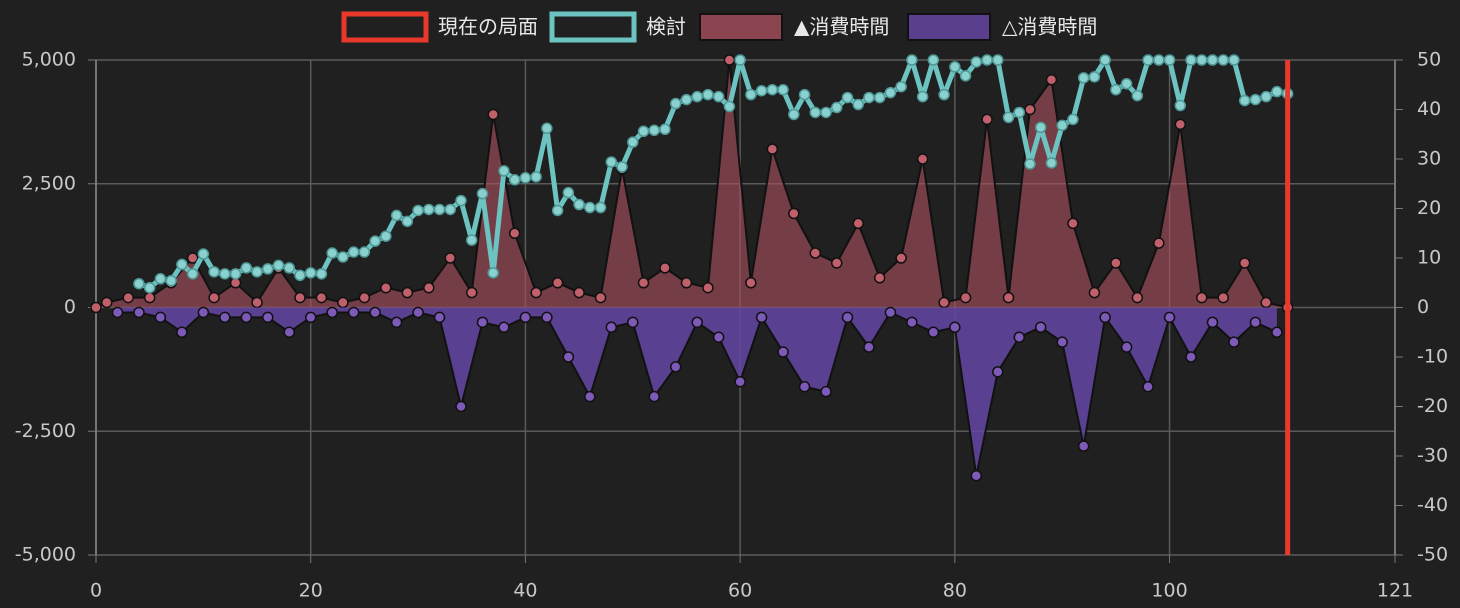 The width and height of the screenshot is (1460, 608). I want to click on x-tick-label: 60, so click(740, 591).